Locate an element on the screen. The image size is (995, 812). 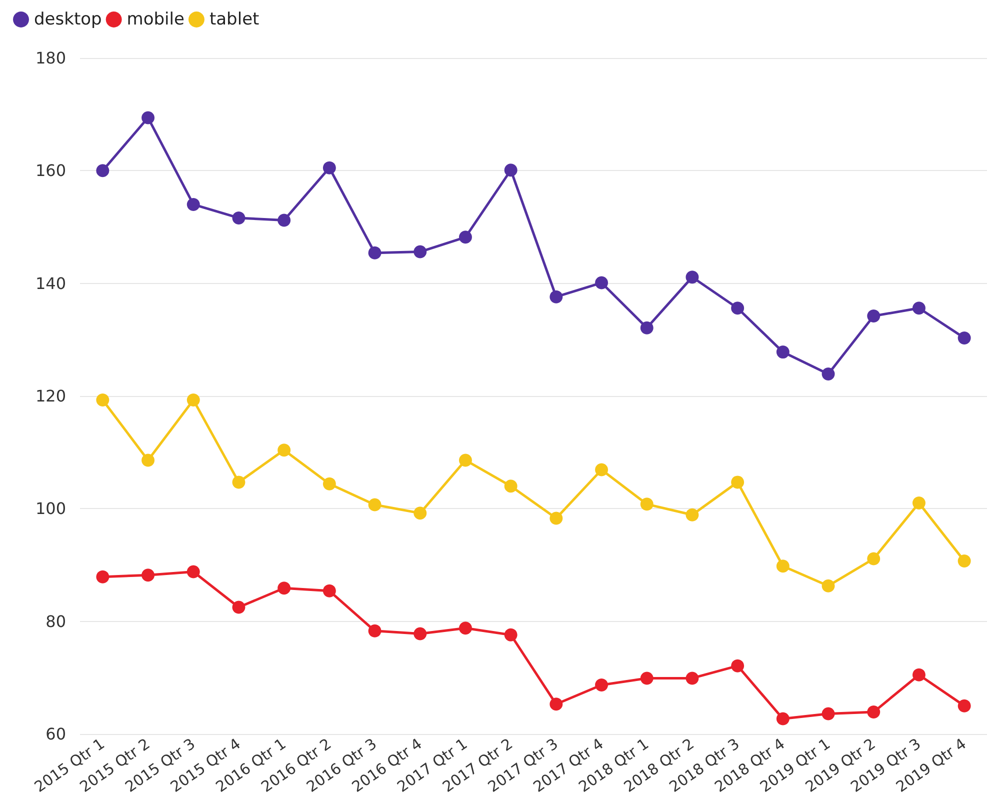
y-tick-label: 180 is located at coordinates (50, 58).